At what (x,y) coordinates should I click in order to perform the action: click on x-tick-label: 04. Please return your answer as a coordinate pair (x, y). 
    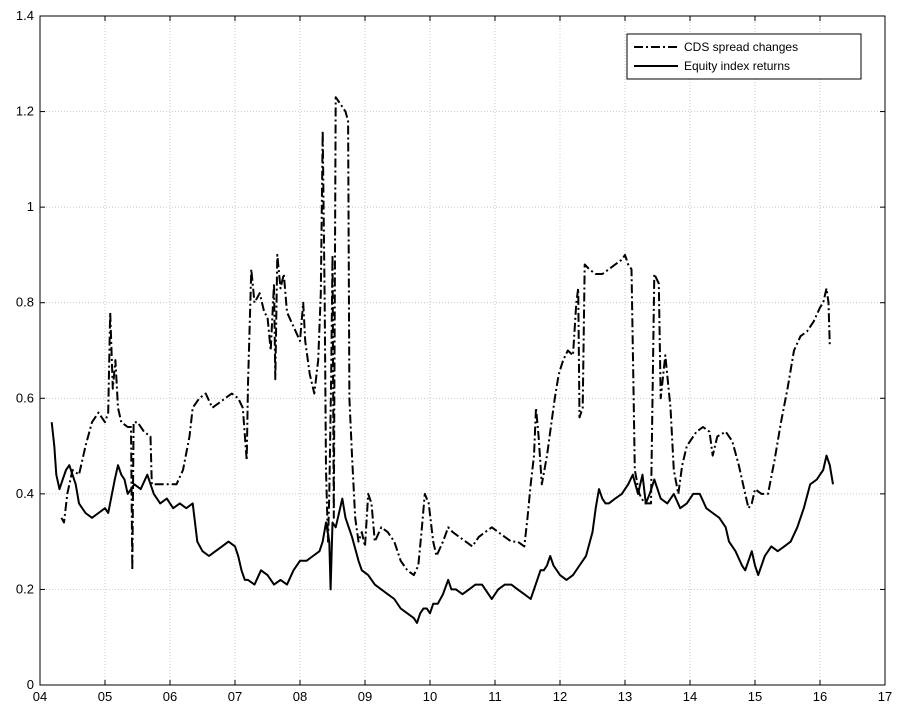
    Looking at the image, I should click on (40, 696).